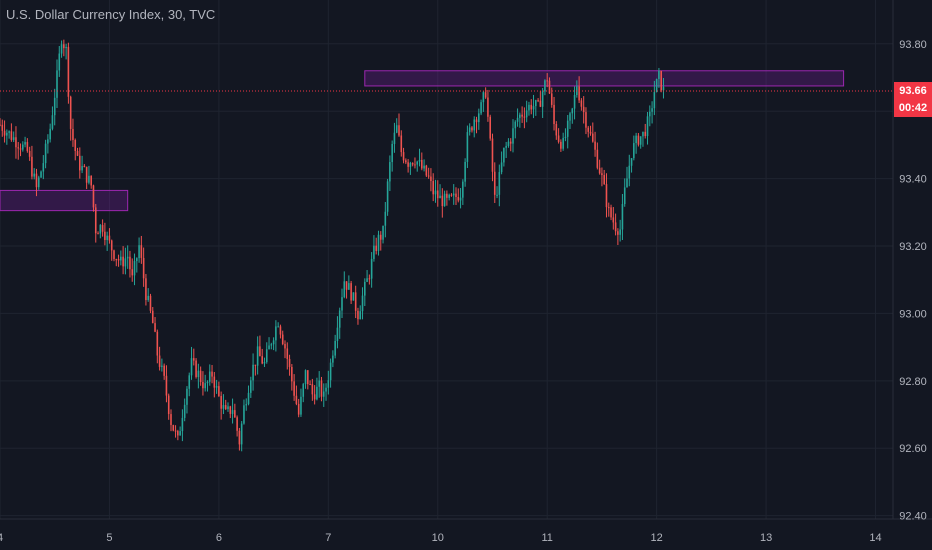 This screenshot has height=550, width=932. I want to click on resistance-zone, so click(604, 78).